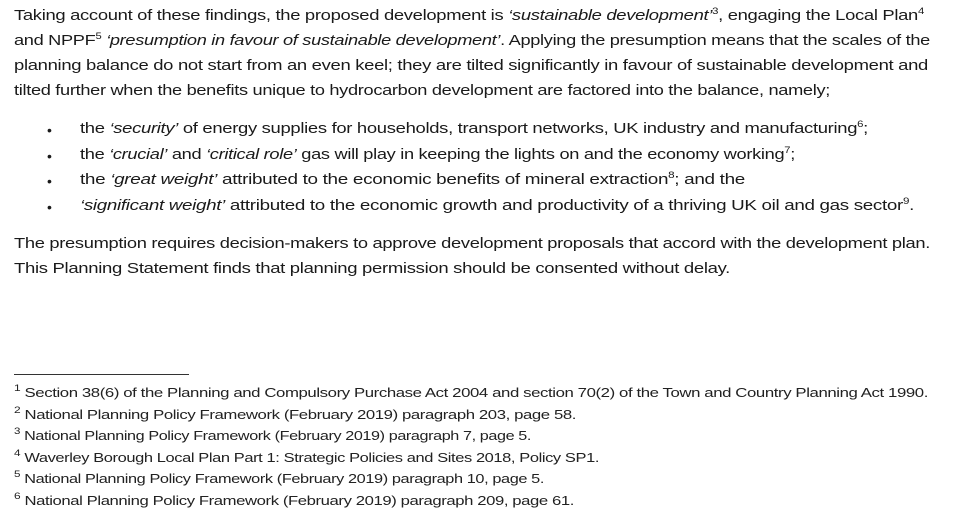 The height and width of the screenshot is (513, 975). What do you see at coordinates (144, 129) in the screenshot?
I see `quoted-term: ‘security’` at bounding box center [144, 129].